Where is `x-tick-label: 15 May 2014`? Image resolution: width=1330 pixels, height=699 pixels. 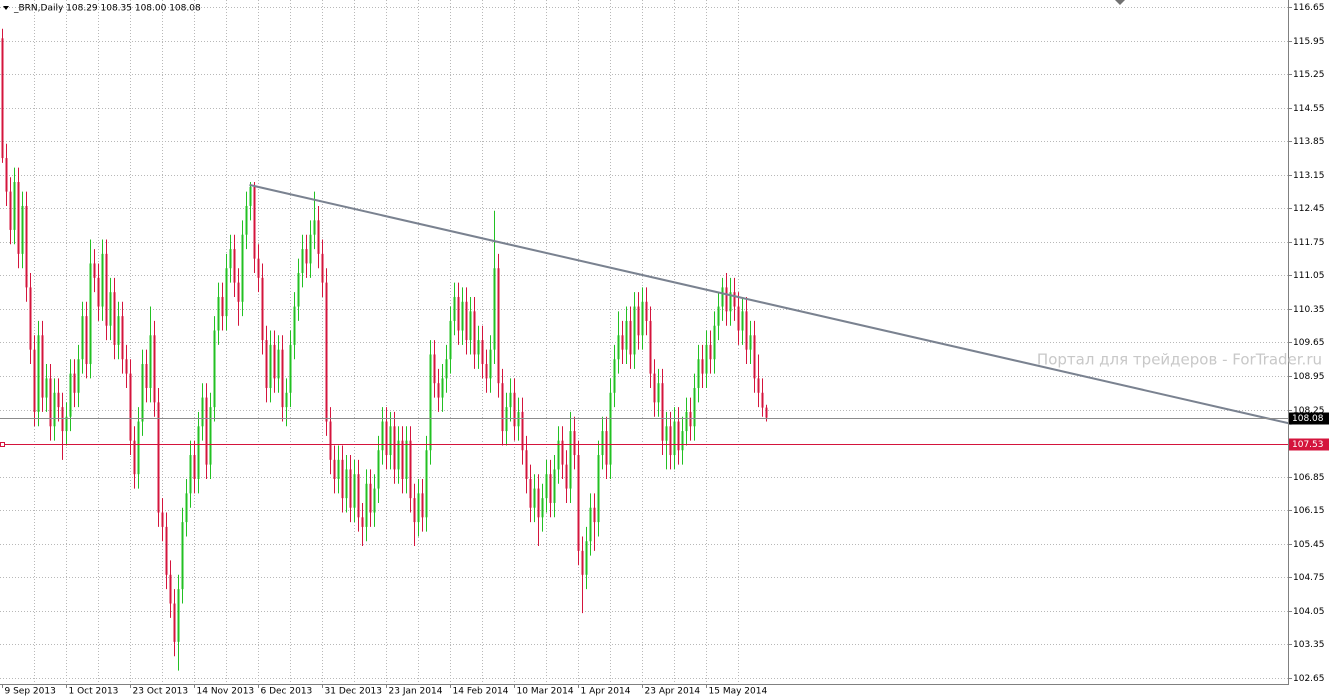
x-tick-label: 15 May 2014 is located at coordinates (738, 692).